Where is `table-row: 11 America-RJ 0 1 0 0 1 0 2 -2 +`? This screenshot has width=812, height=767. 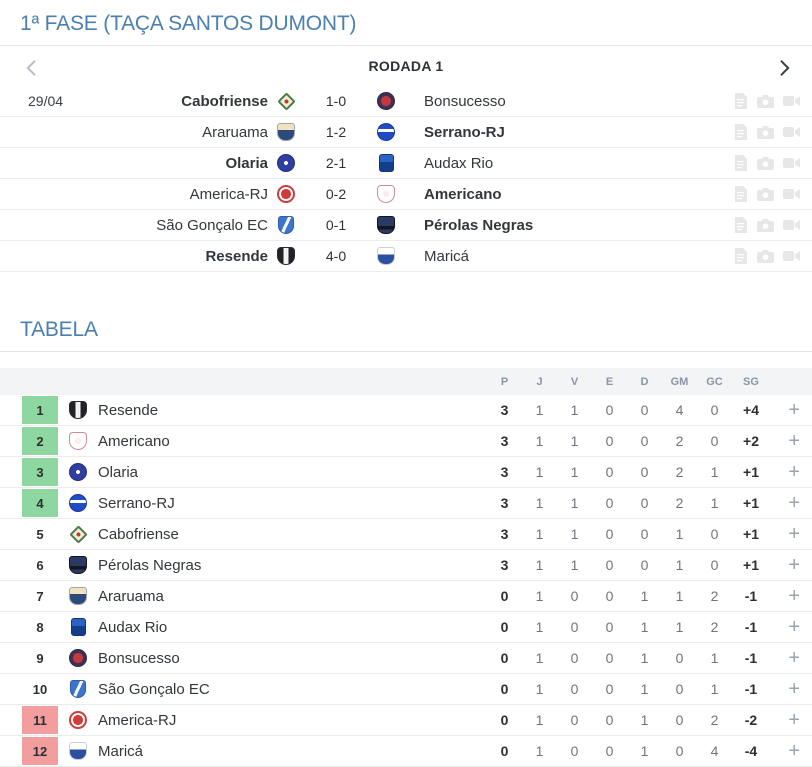 table-row: 11 America-RJ 0 1 0 0 1 0 2 -2 + is located at coordinates (406, 720).